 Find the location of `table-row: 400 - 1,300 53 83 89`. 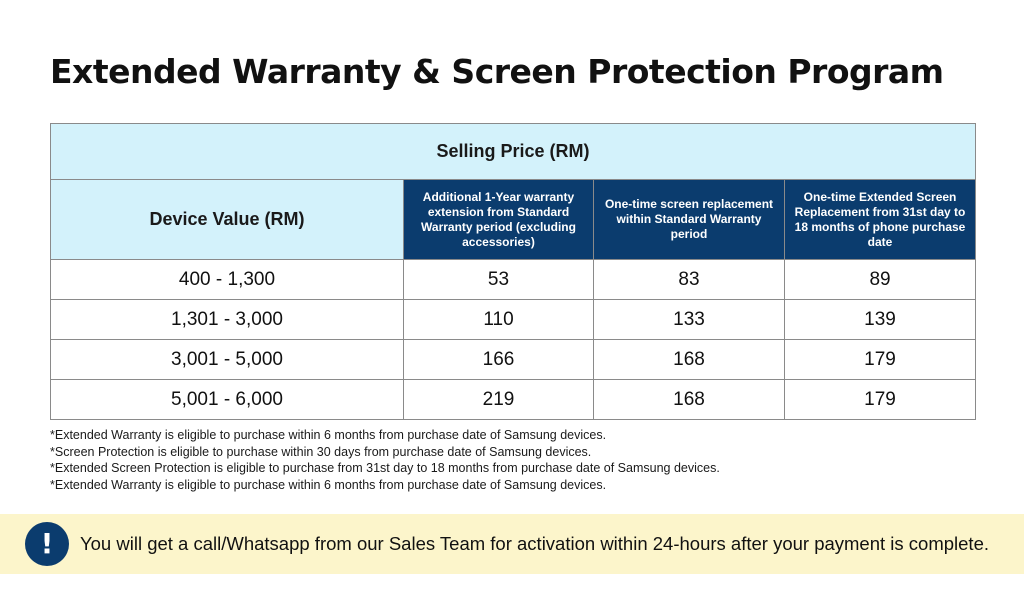

table-row: 400 - 1,300 53 83 89 is located at coordinates (513, 279).